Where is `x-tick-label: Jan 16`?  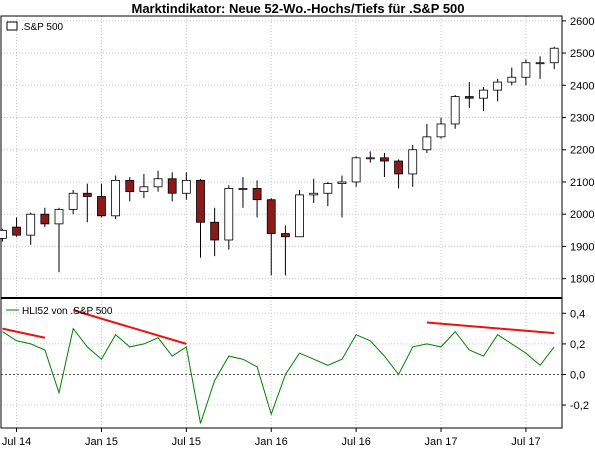 x-tick-label: Jan 16 is located at coordinates (271, 442).